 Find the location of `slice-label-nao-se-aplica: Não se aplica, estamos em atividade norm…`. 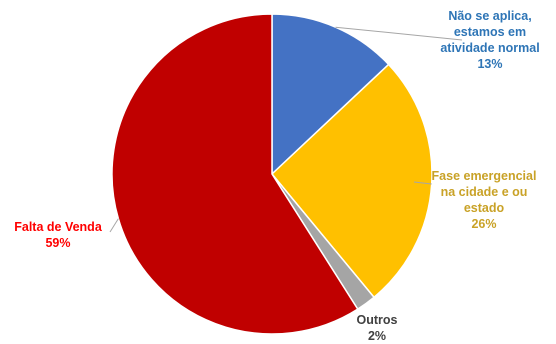

slice-label-nao-se-aplica: Não se aplica, estamos em atividade norm… is located at coordinates (490, 40).